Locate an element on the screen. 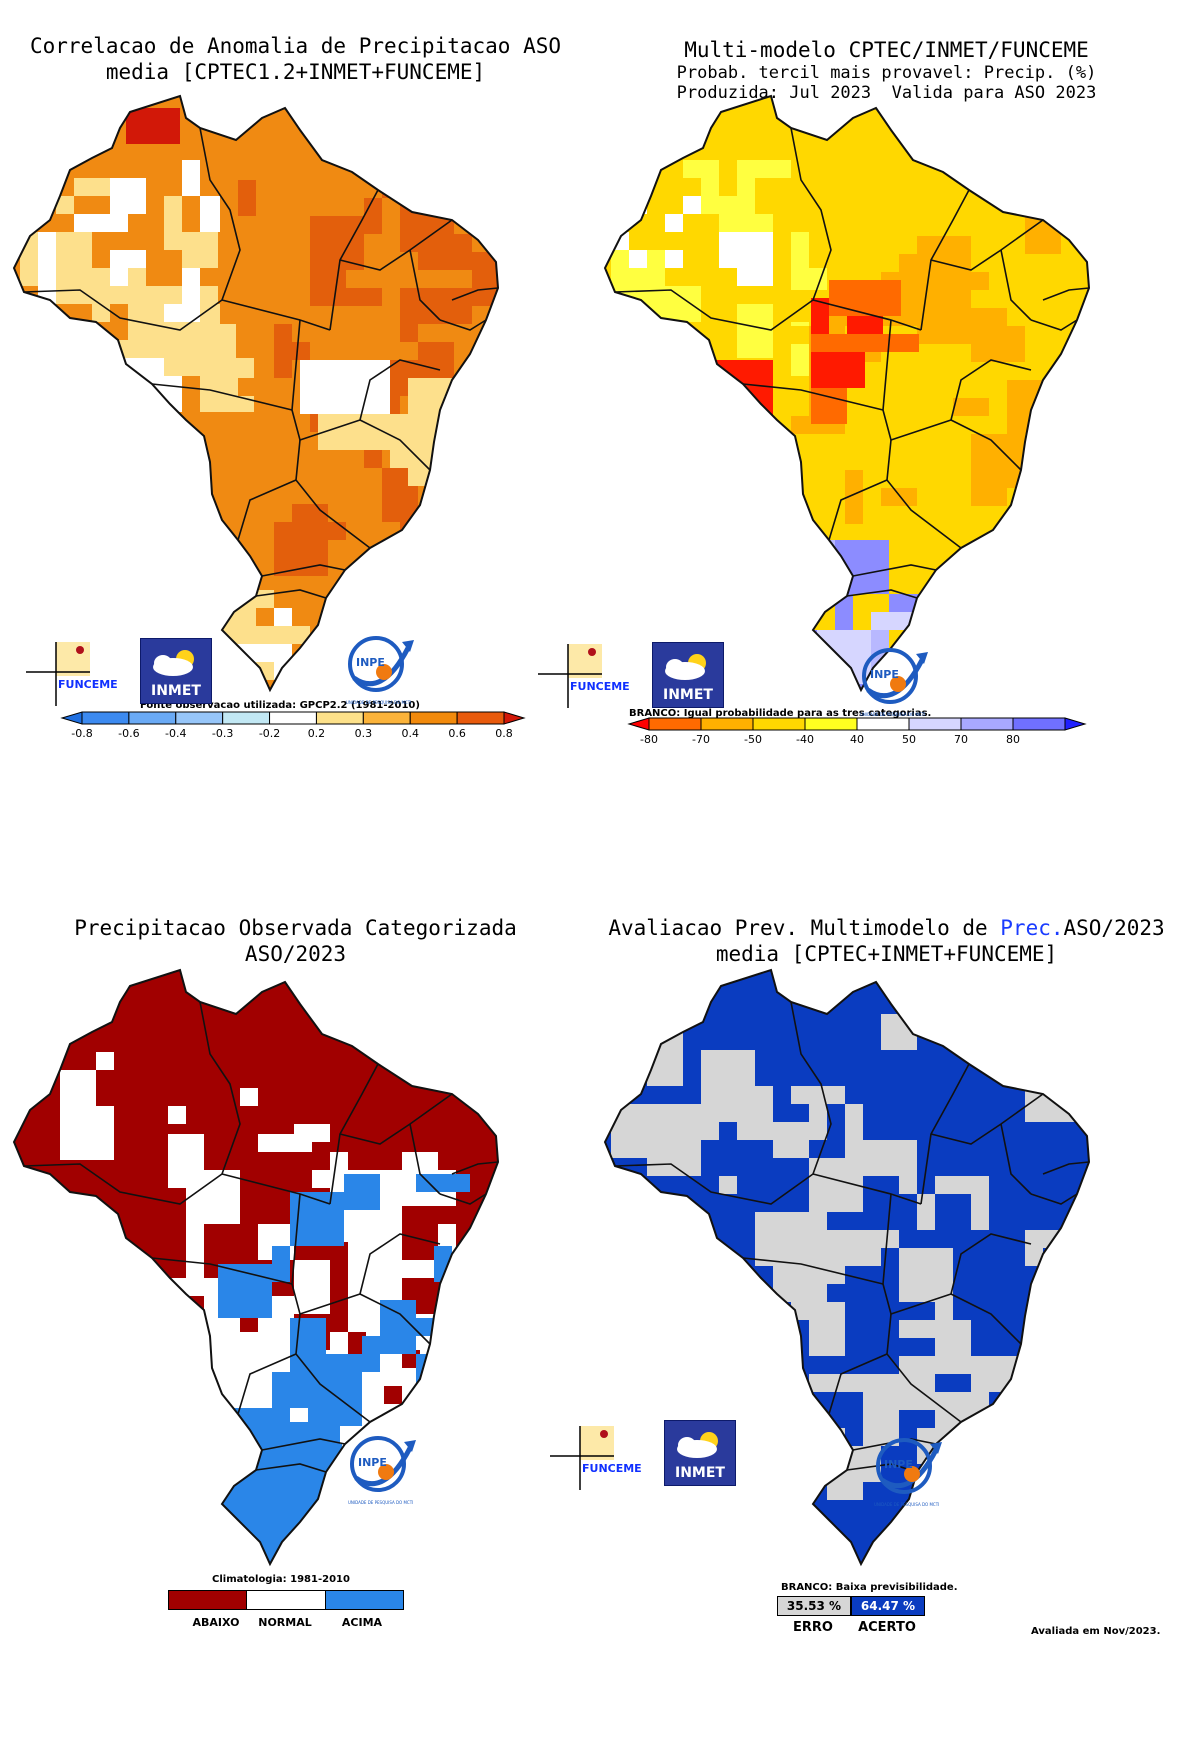 This screenshot has width=1182, height=1748. legend-tick-label: 0.8 is located at coordinates (504, 733).